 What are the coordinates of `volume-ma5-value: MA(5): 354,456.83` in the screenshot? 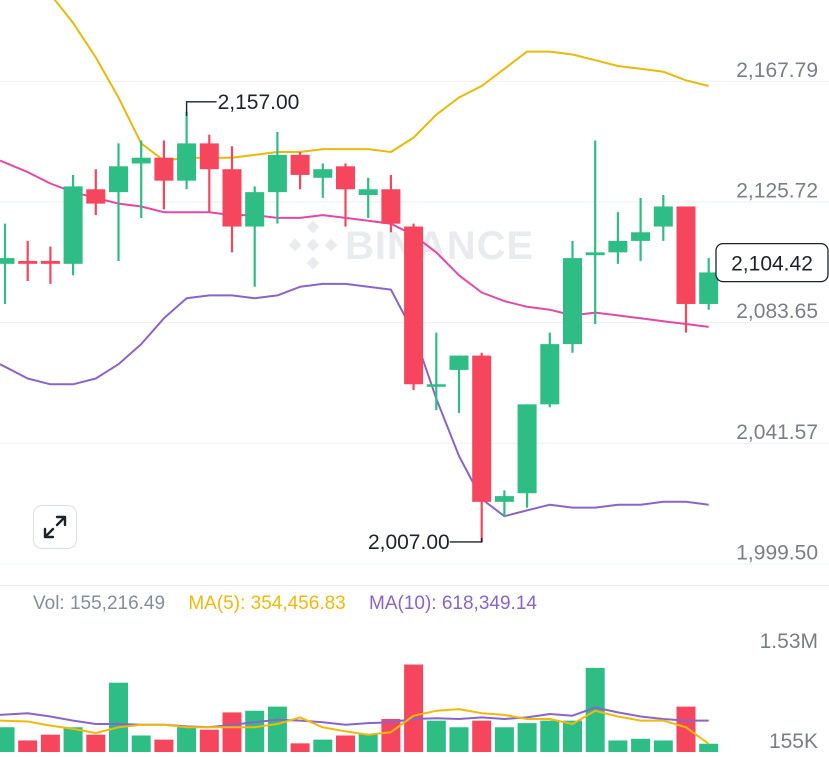 It's located at (266, 603).